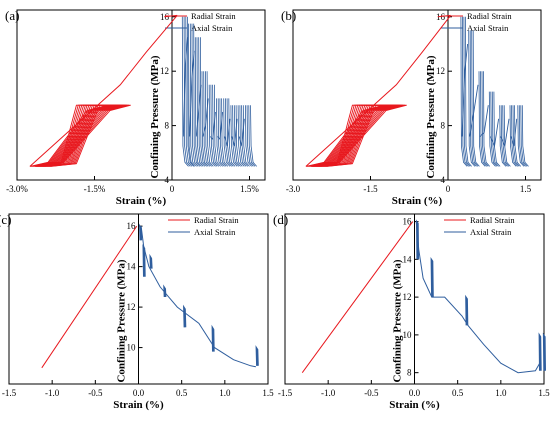  What do you see at coordinates (285, 393) in the screenshot?
I see `x-tick-label: -1.5` at bounding box center [285, 393].